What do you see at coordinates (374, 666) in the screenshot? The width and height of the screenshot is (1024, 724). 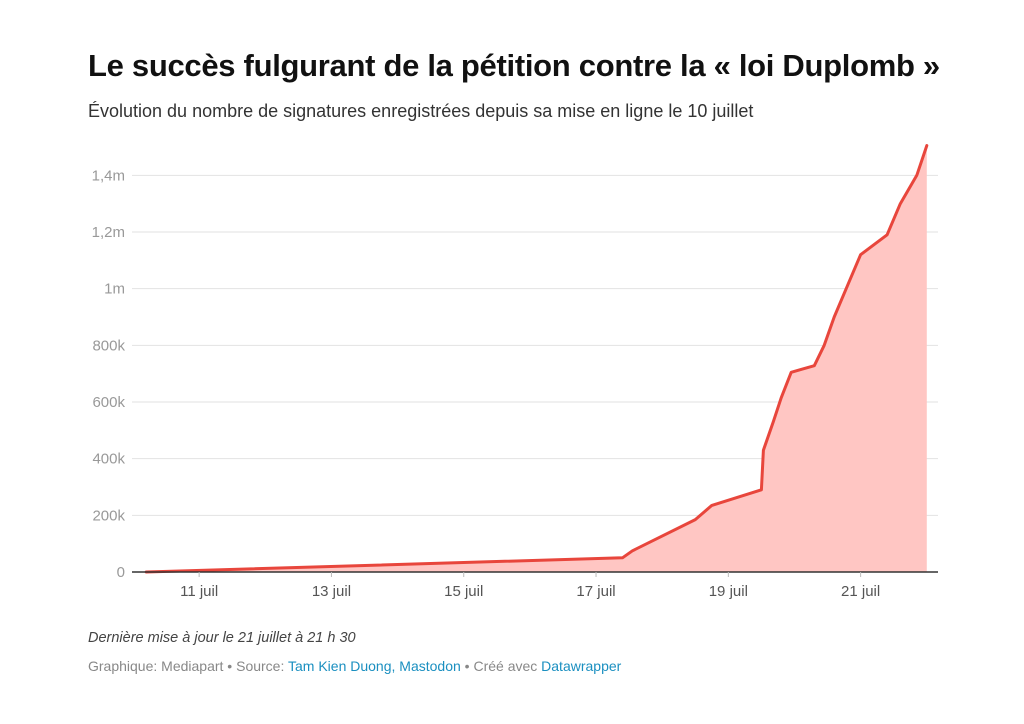 I see `source-link: Tam Kien Duong, Mastodon` at bounding box center [374, 666].